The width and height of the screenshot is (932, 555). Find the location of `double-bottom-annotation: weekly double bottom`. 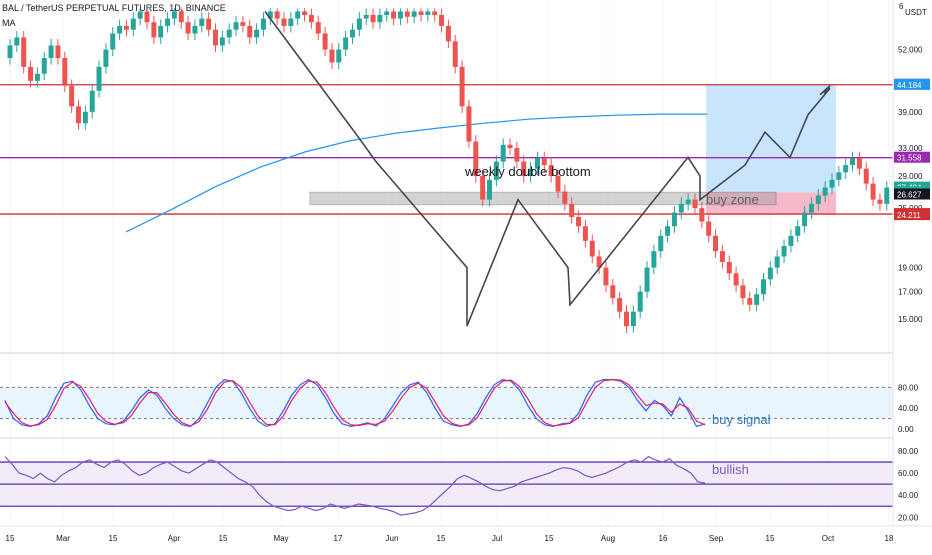

double-bottom-annotation: weekly double bottom is located at coordinates (528, 171).